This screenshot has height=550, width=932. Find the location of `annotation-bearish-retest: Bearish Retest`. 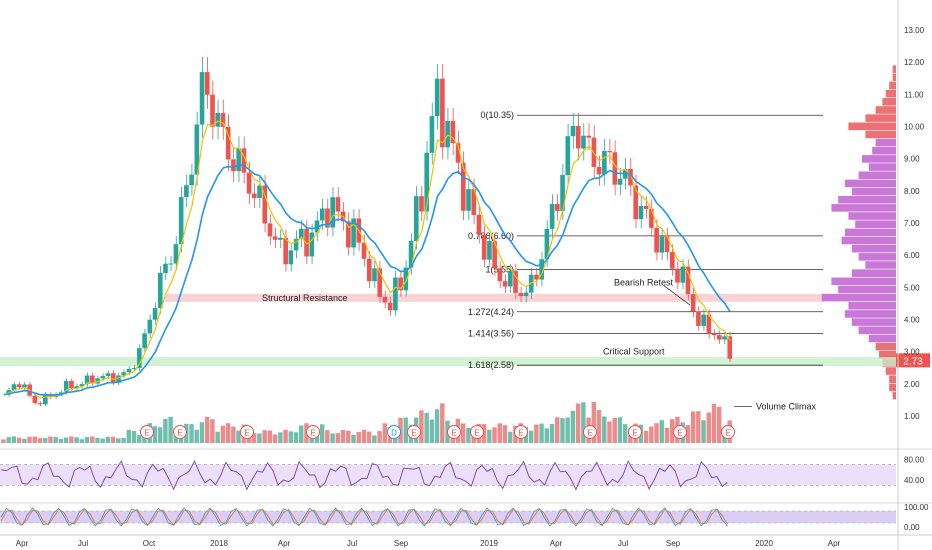

annotation-bearish-retest: Bearish Retest is located at coordinates (644, 283).